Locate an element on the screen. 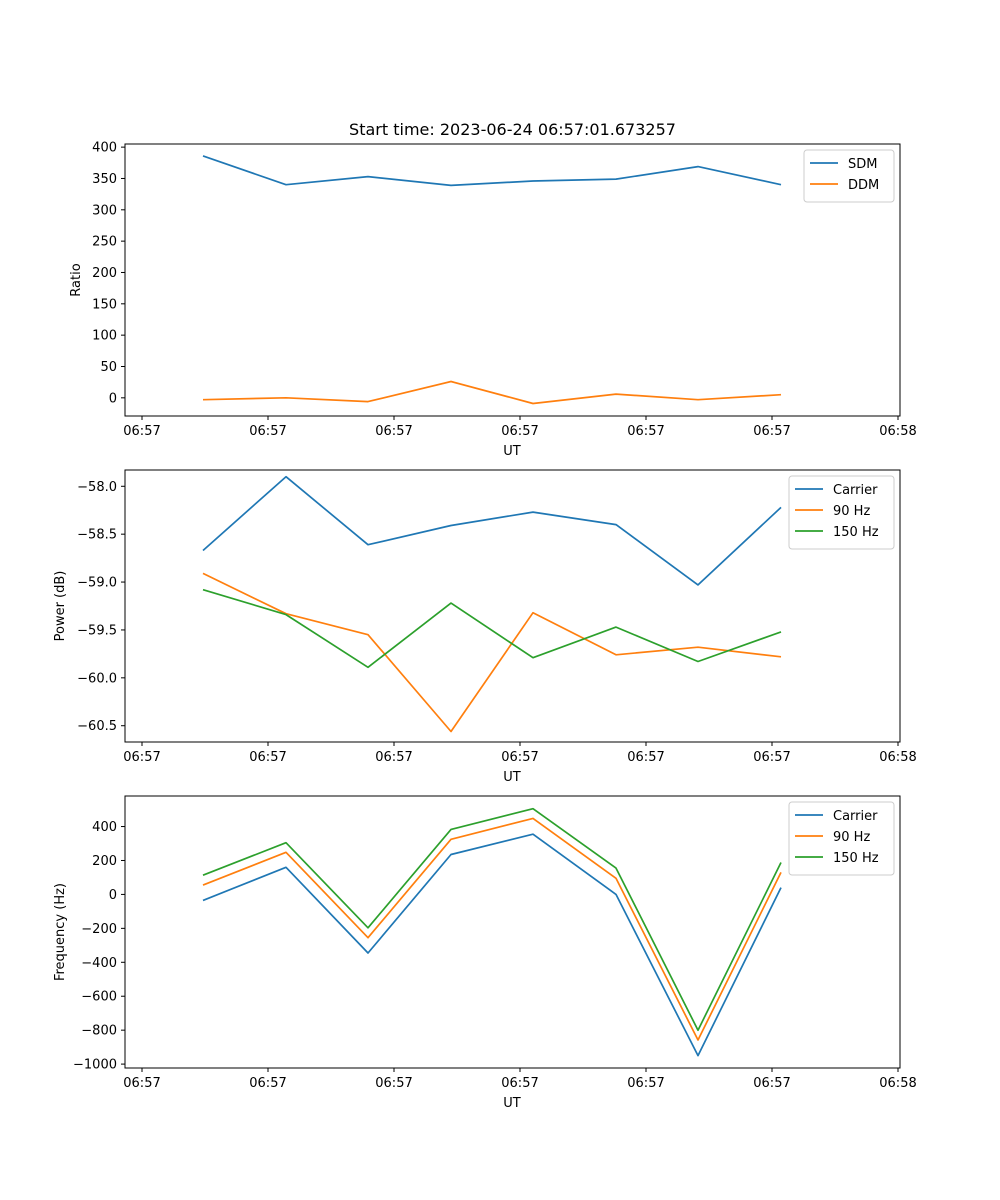  legend: SDM DDM is located at coordinates (849, 176).